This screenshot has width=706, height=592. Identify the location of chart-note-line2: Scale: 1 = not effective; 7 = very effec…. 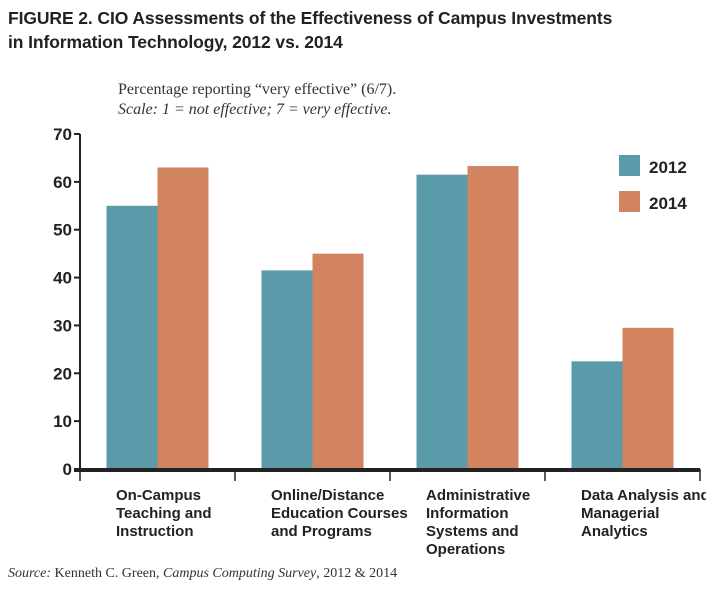
(255, 109).